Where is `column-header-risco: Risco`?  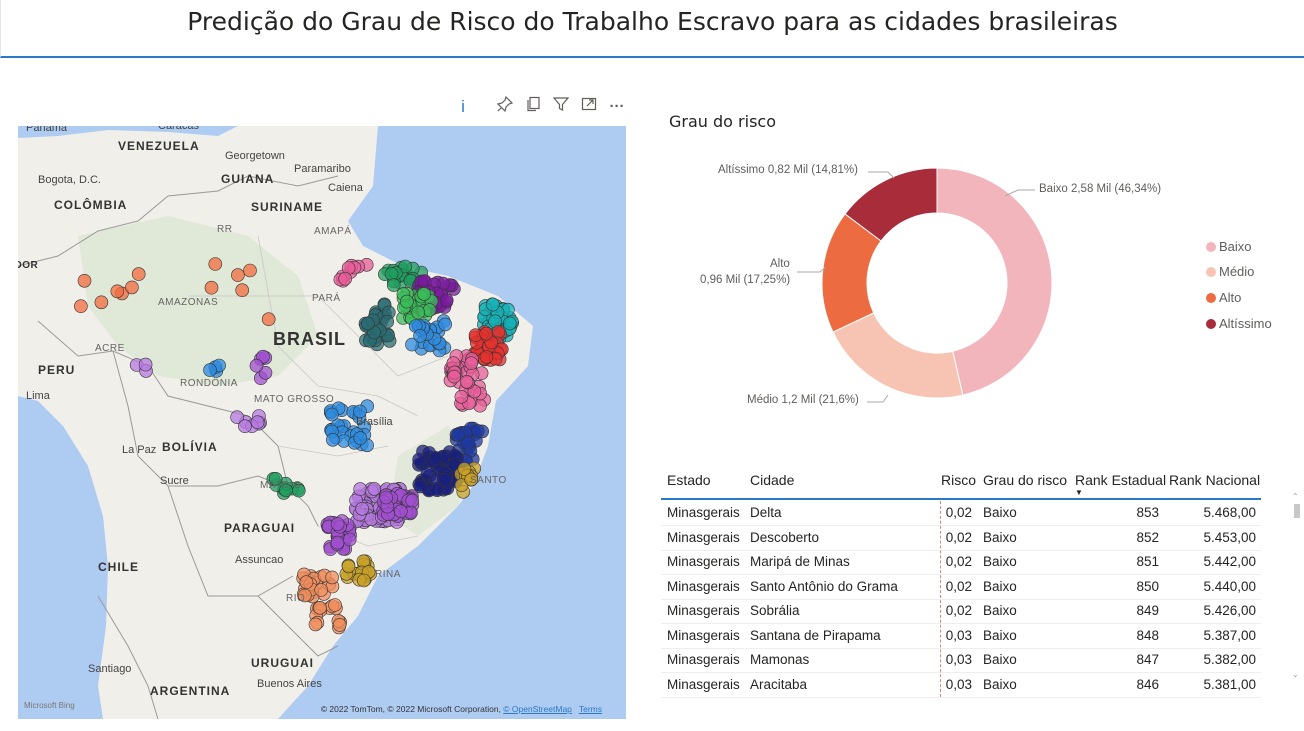 column-header-risco: Risco is located at coordinates (959, 480).